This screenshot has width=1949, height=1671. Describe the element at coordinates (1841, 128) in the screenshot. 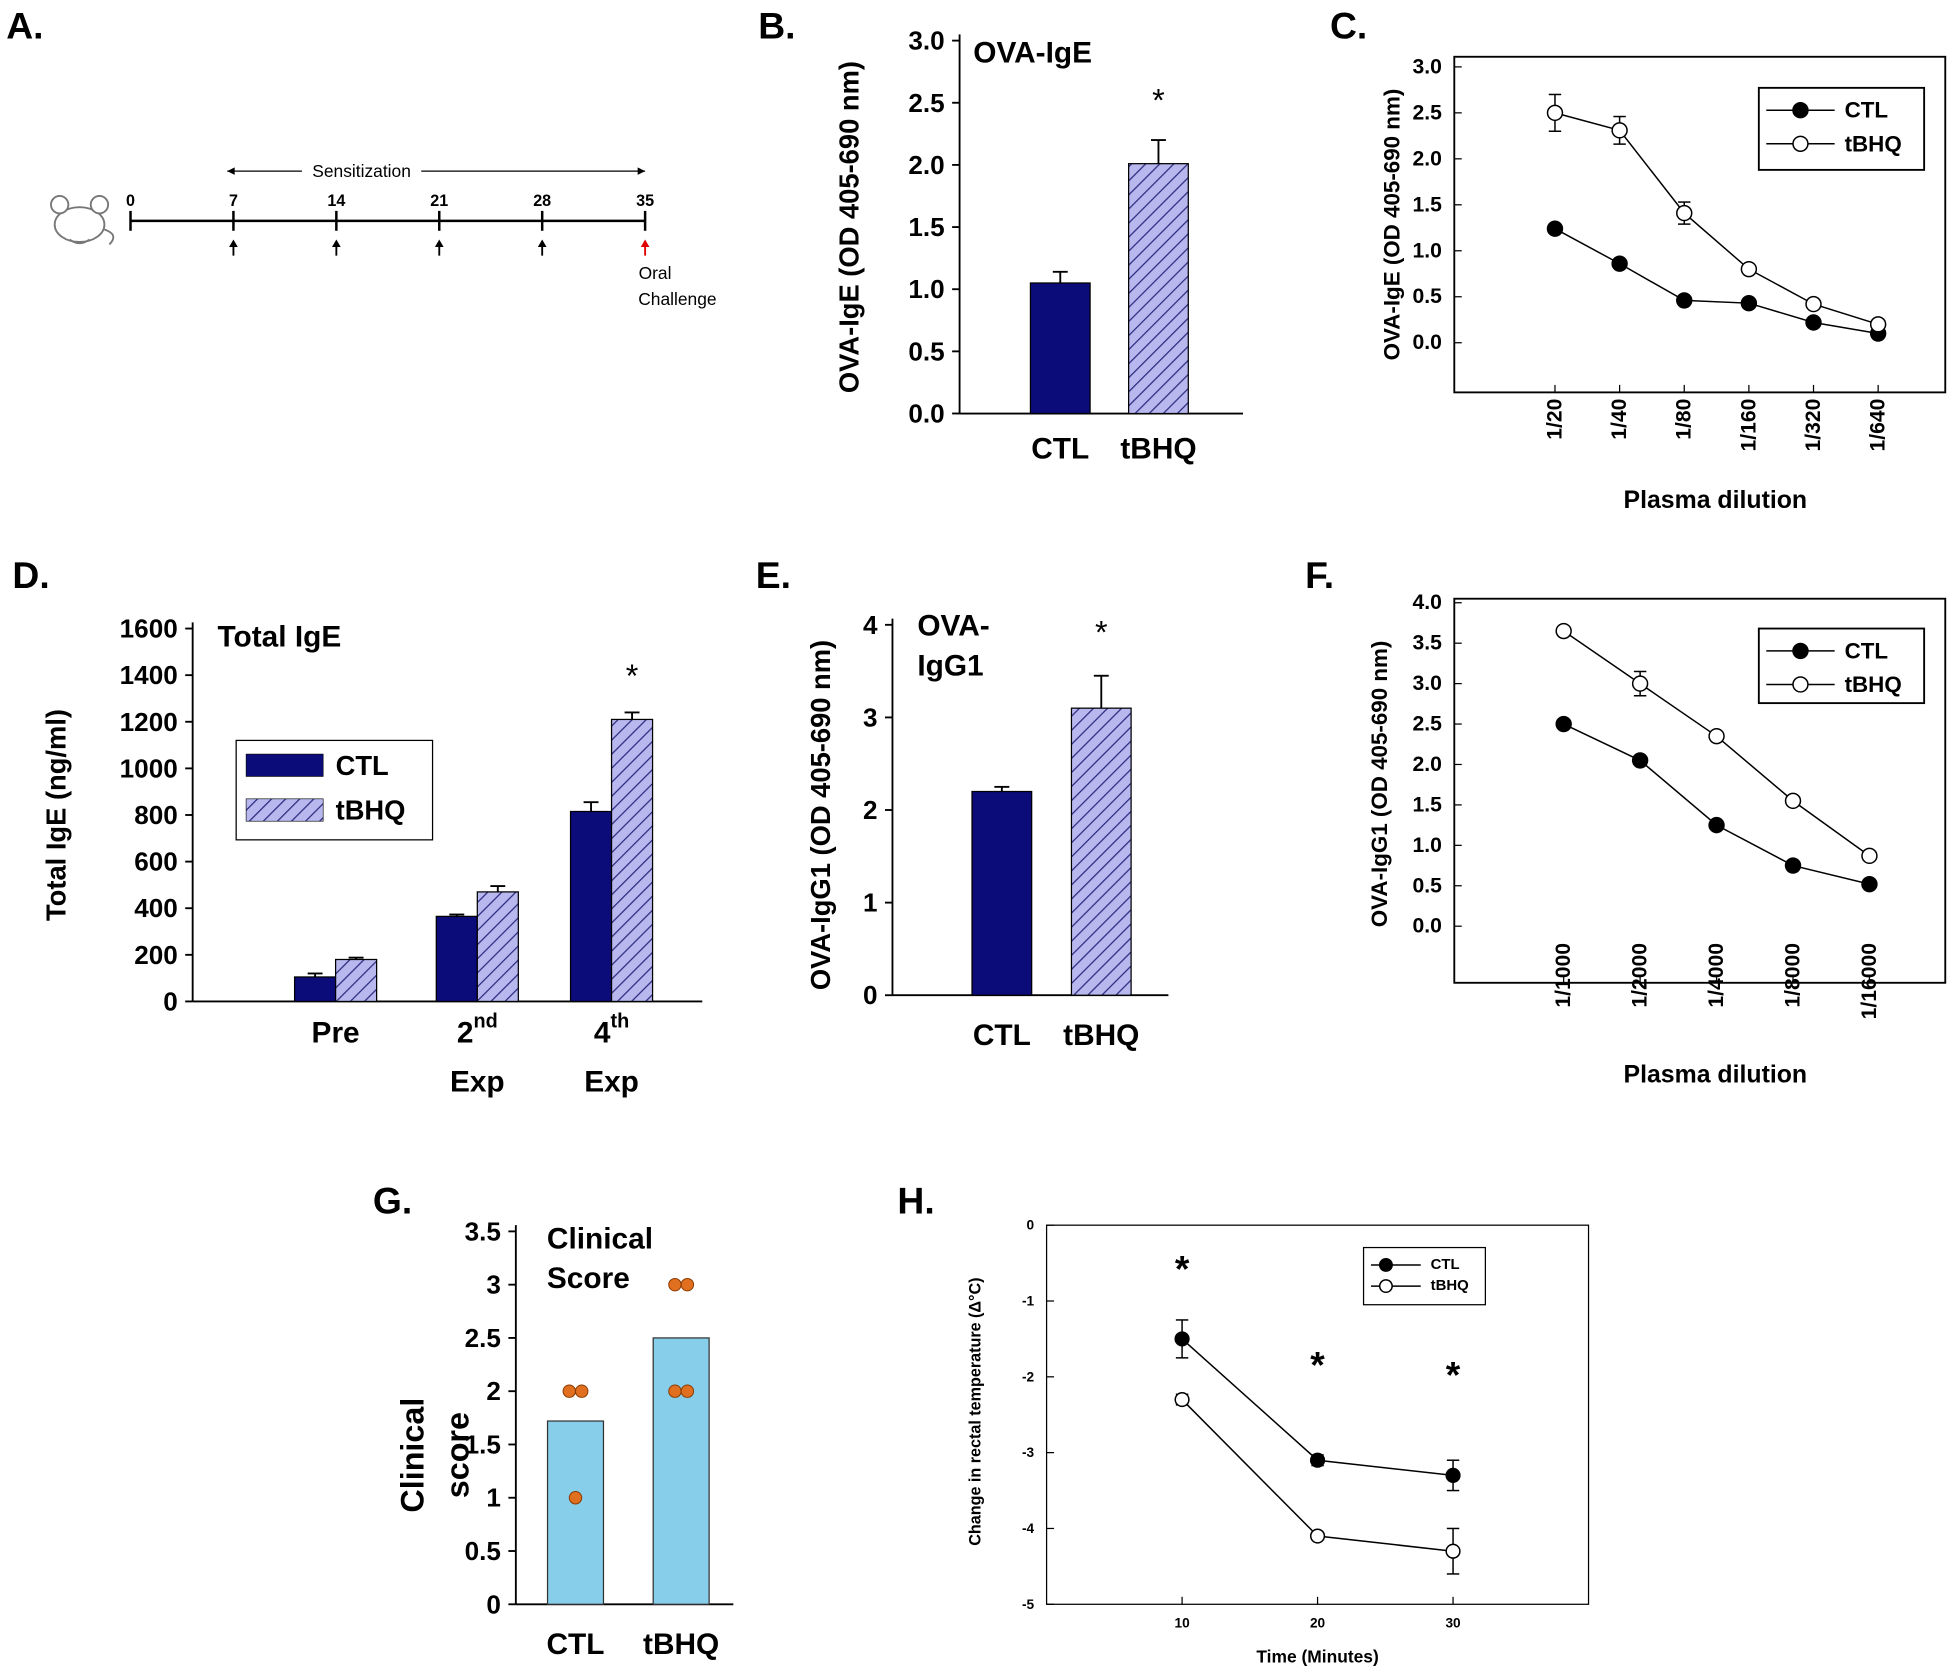

I see `legend-box` at that location.